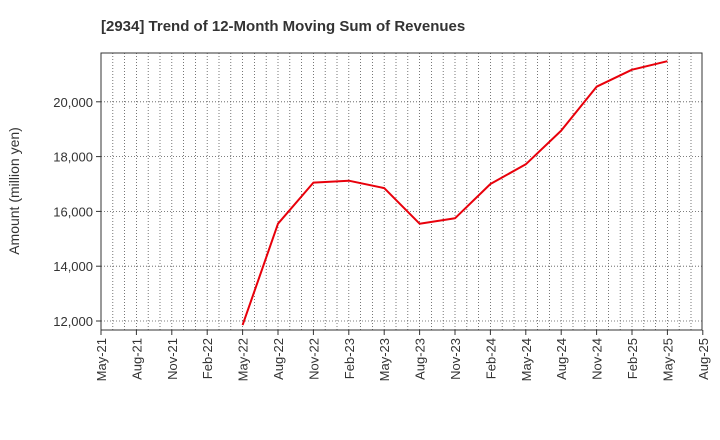 This screenshot has height=440, width=720. What do you see at coordinates (172, 359) in the screenshot?
I see `x-tick-label: Nov-21` at bounding box center [172, 359].